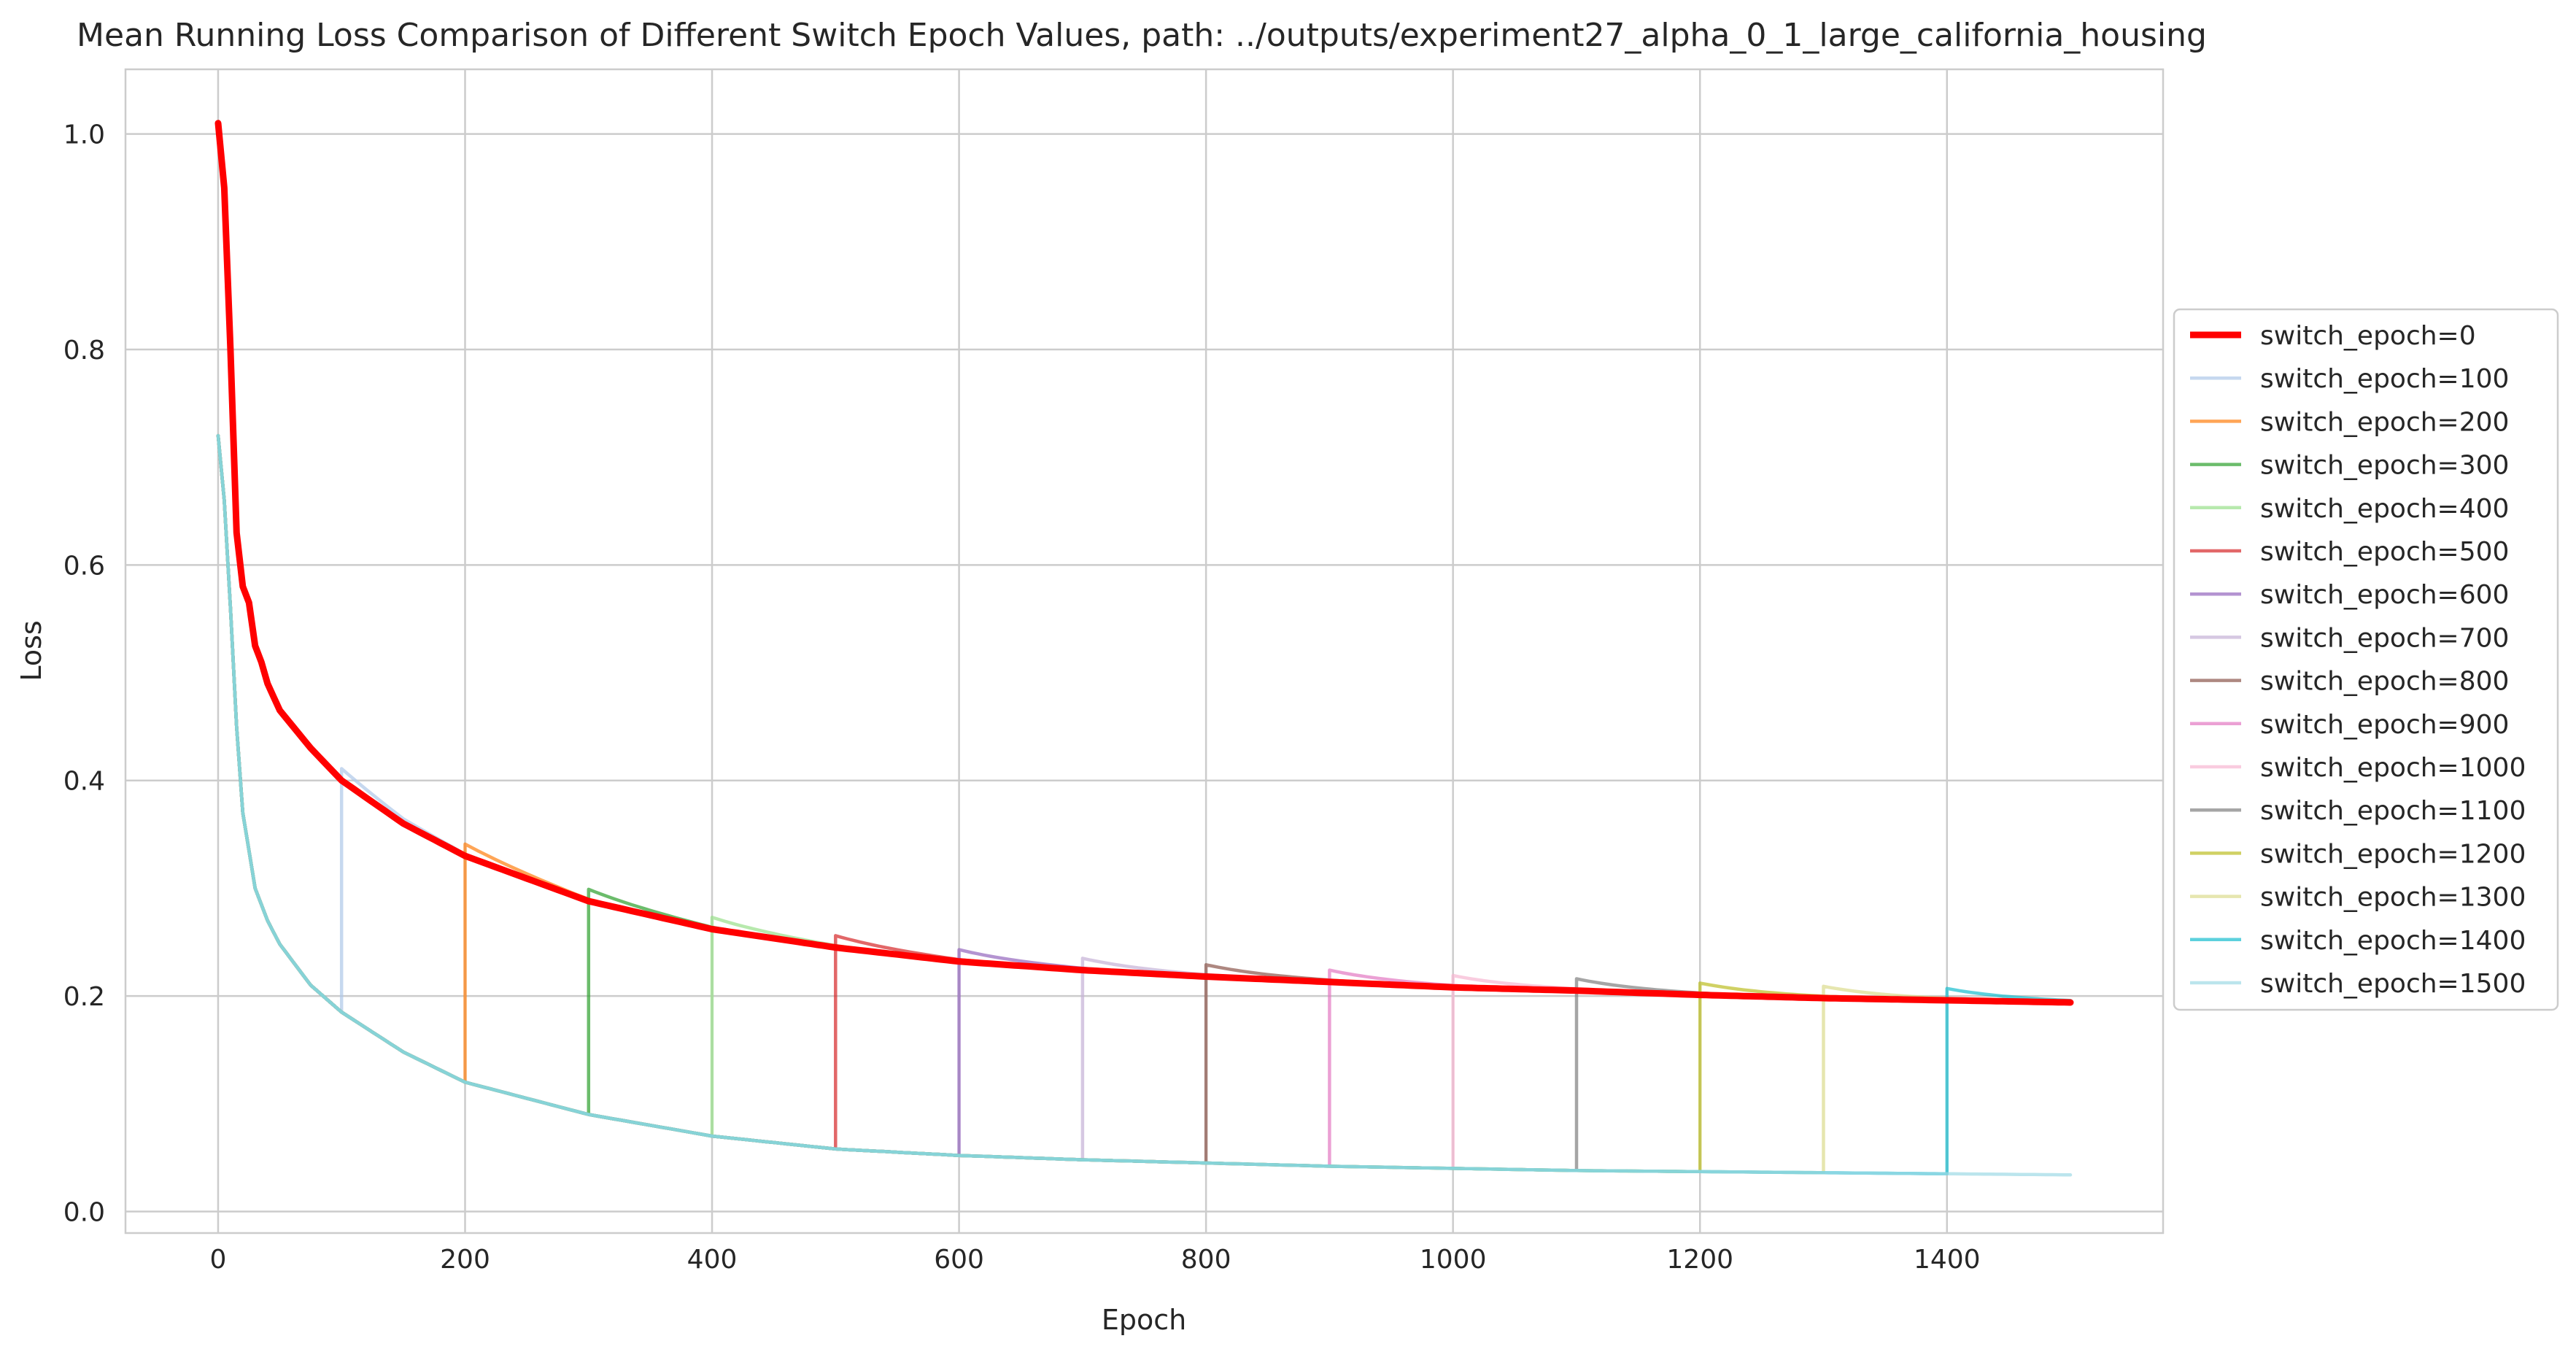 Image resolution: width=2576 pixels, height=1360 pixels. What do you see at coordinates (1144, 1320) in the screenshot?
I see `x-axis-label: Epoch` at bounding box center [1144, 1320].